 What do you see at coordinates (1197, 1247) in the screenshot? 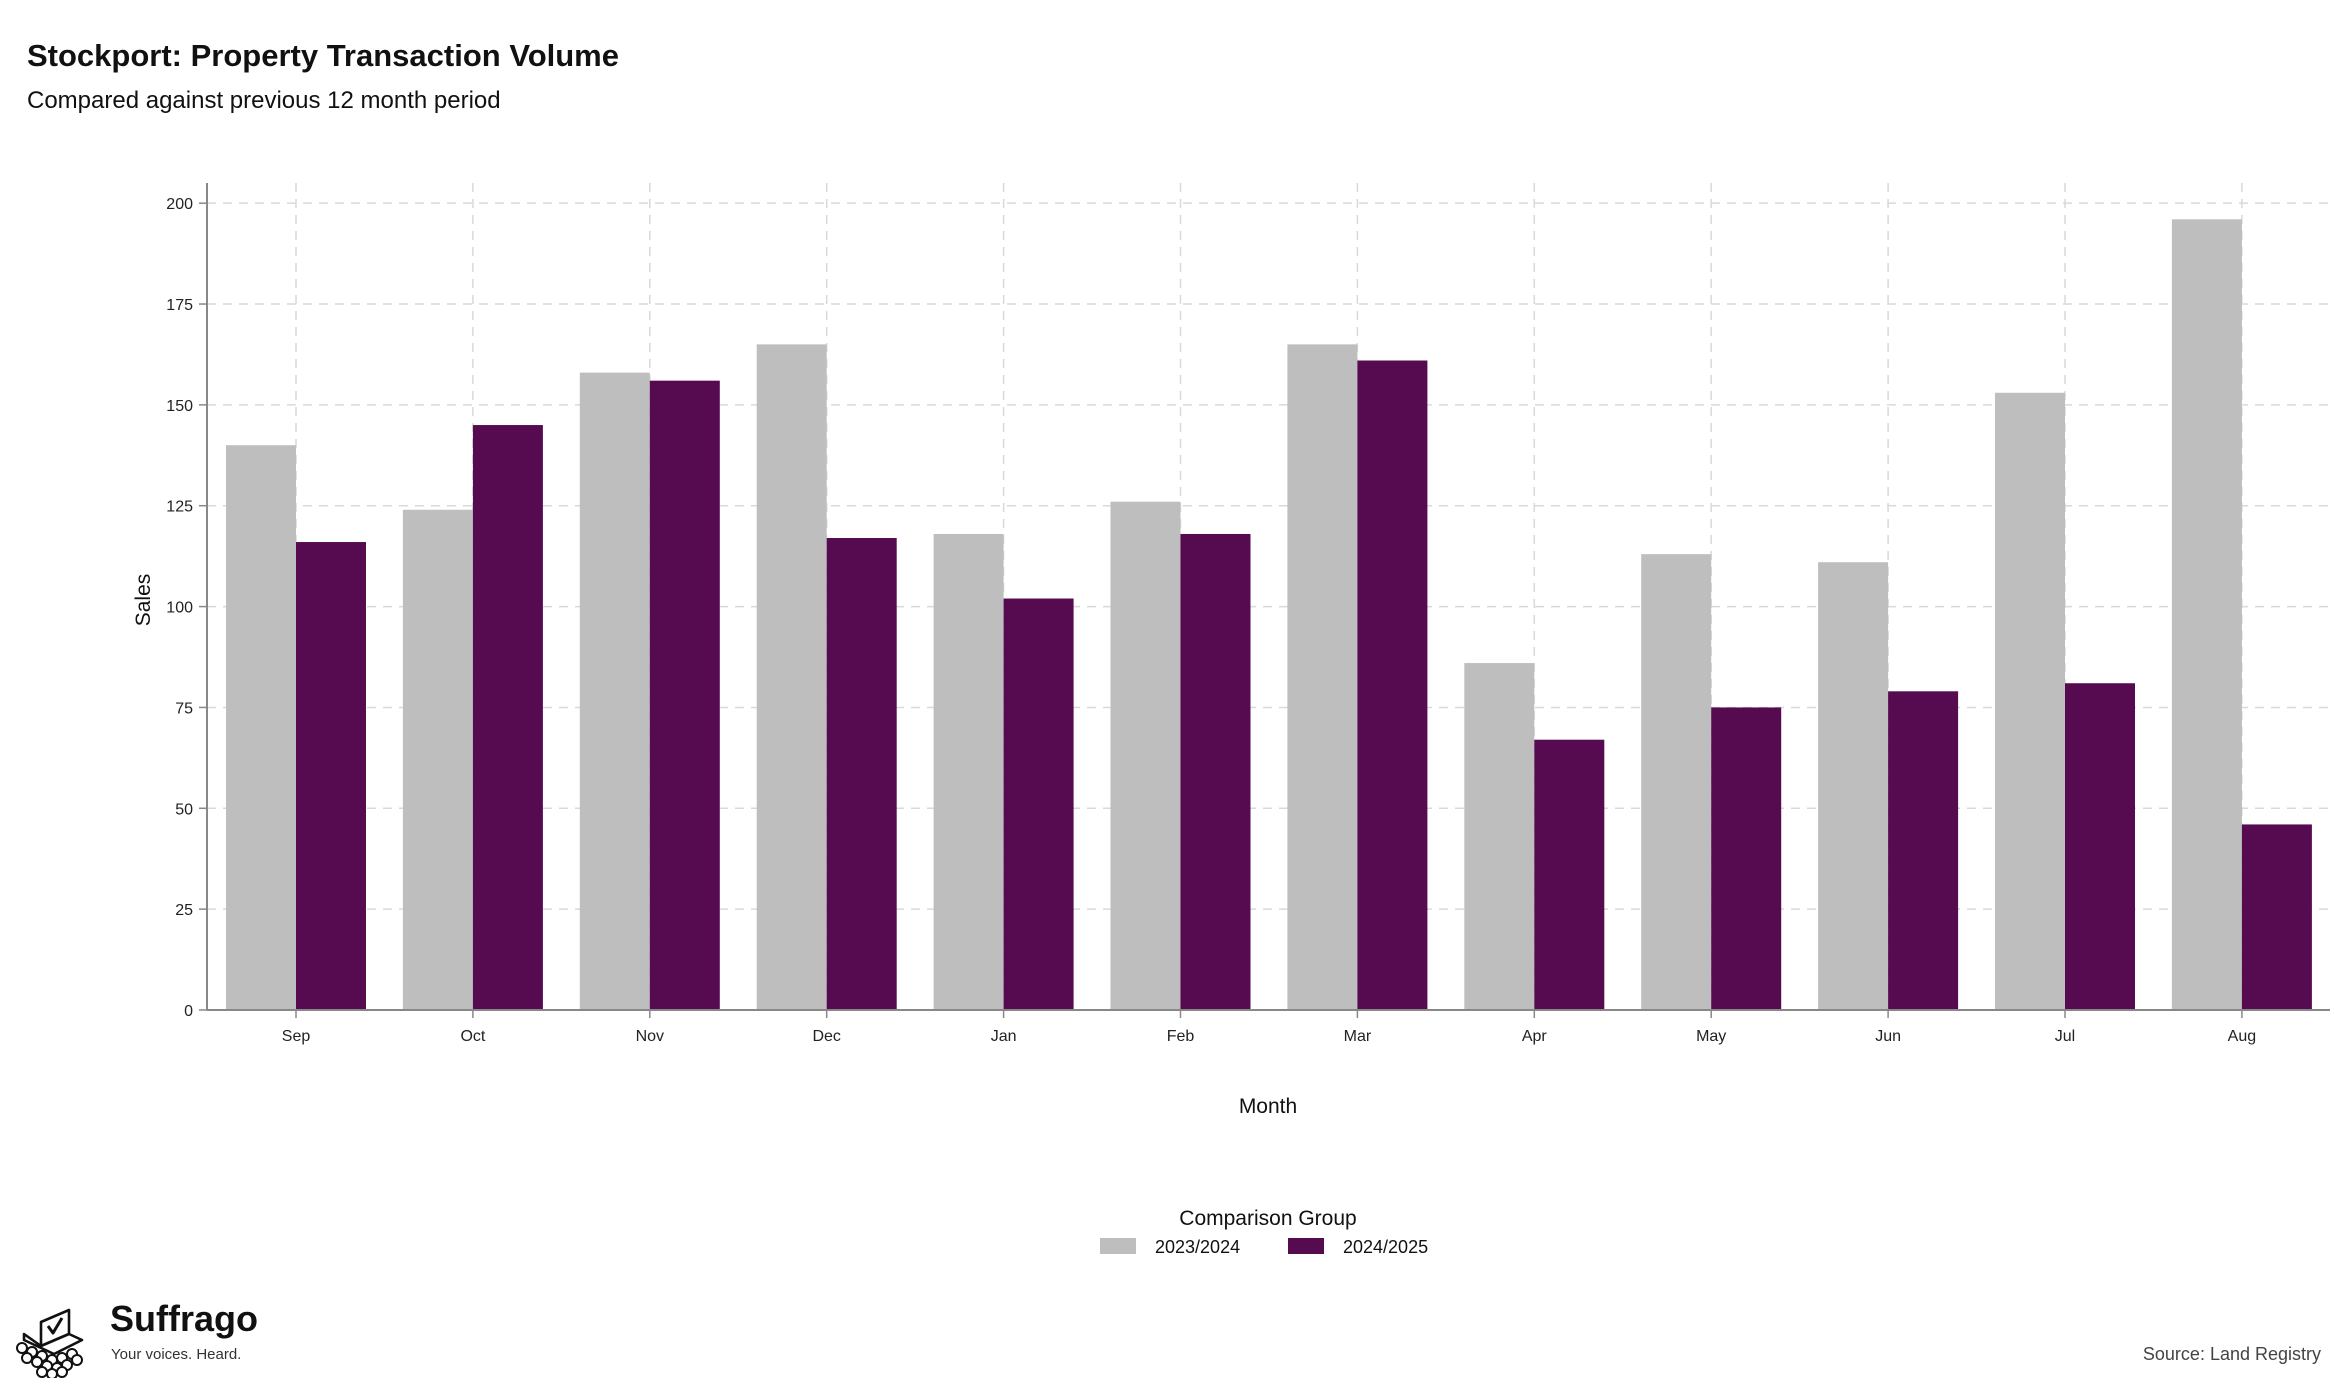
I see `legend-label-2023/2024: 2023/2024` at bounding box center [1197, 1247].